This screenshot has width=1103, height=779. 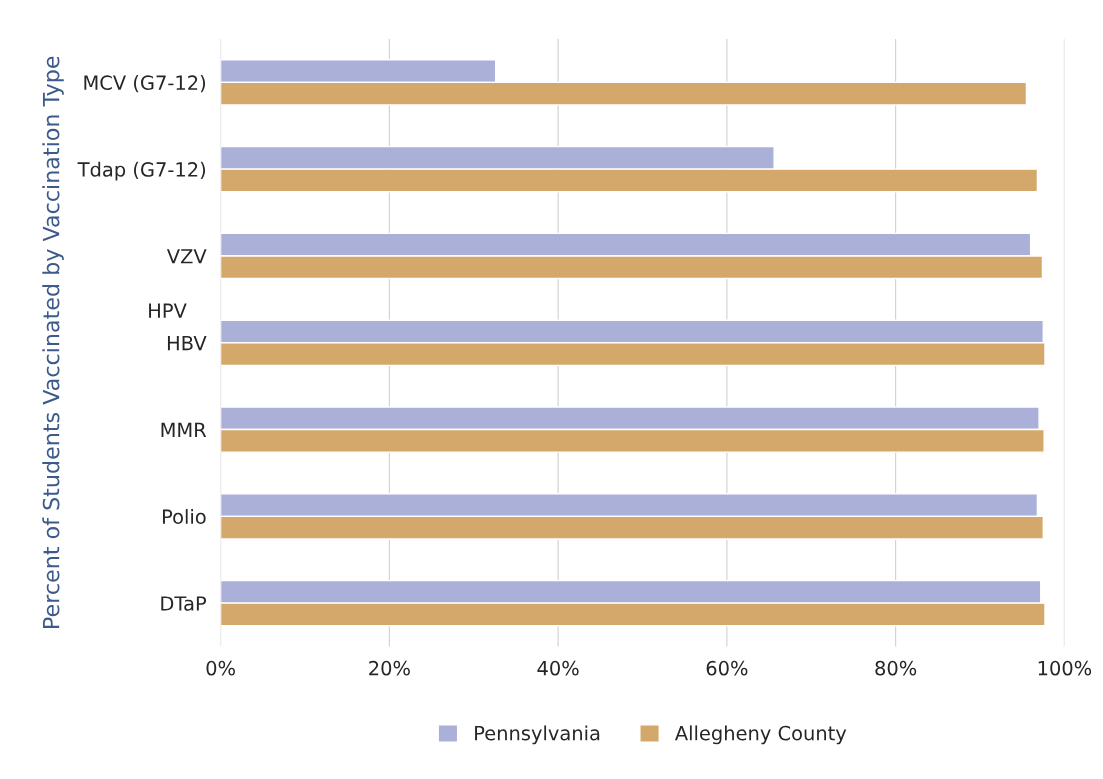 What do you see at coordinates (896, 668) in the screenshot?
I see `x-tick-label: 80%` at bounding box center [896, 668].